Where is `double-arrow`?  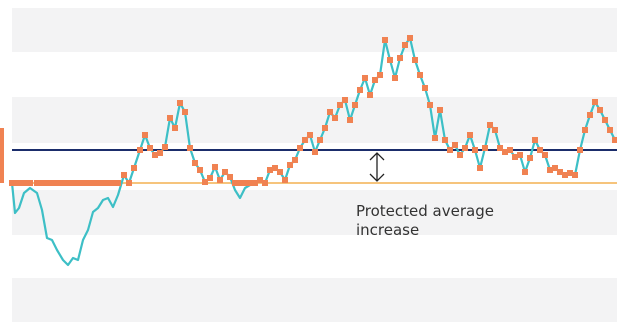 double-arrow is located at coordinates (377, 167).